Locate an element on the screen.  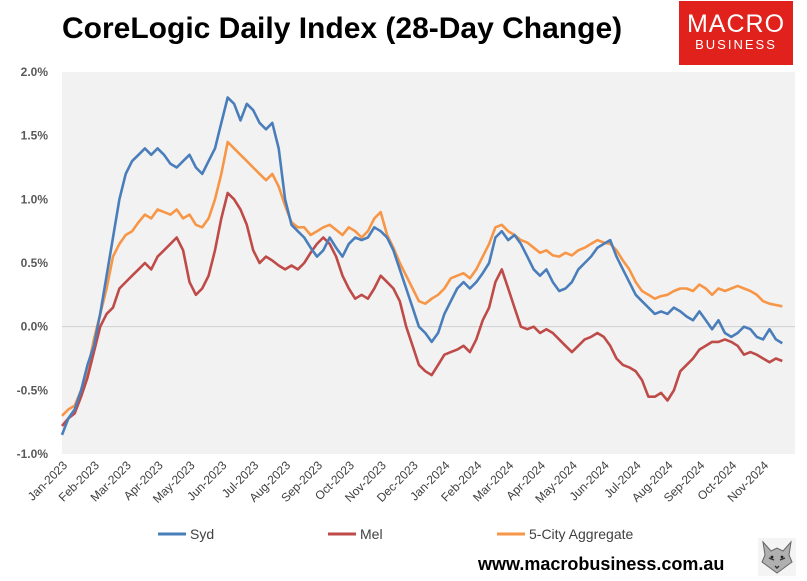
y-tick-label: 2.0% is located at coordinates (35, 72).